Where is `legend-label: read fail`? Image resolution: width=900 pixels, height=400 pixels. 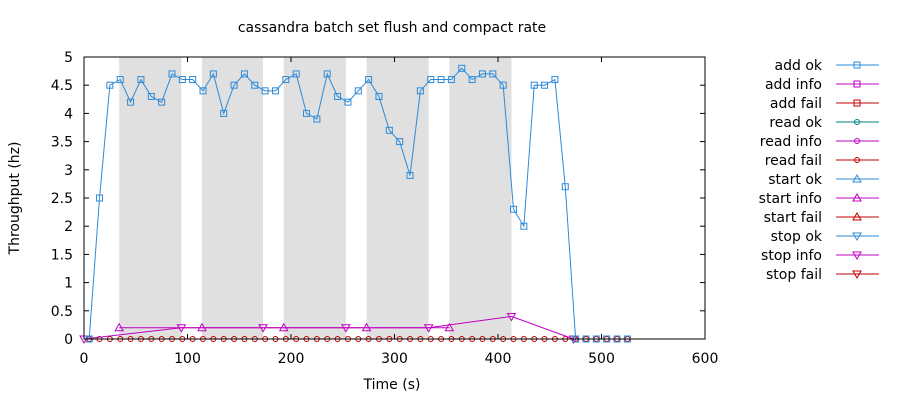 legend-label: read fail is located at coordinates (793, 161).